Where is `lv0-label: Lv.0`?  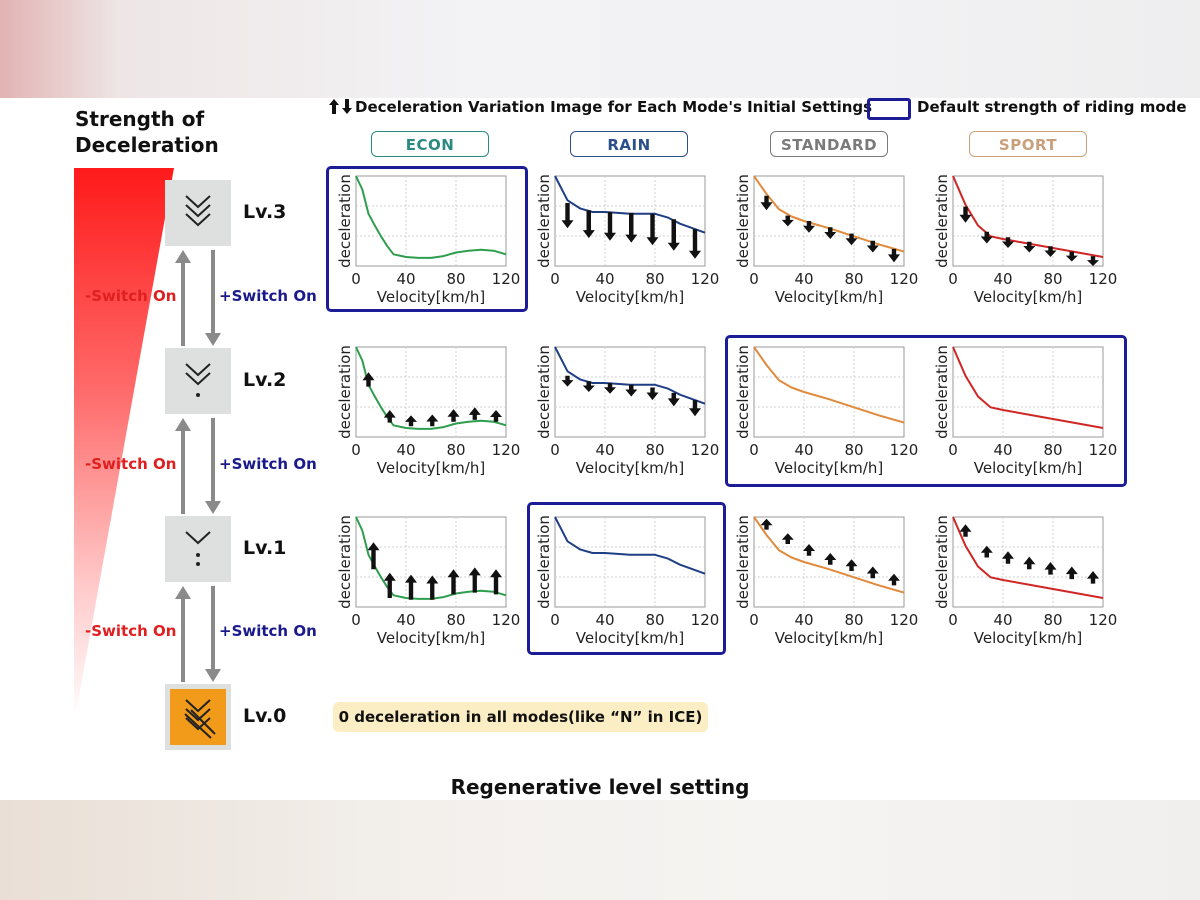
lv0-label: Lv.0 is located at coordinates (265, 716).